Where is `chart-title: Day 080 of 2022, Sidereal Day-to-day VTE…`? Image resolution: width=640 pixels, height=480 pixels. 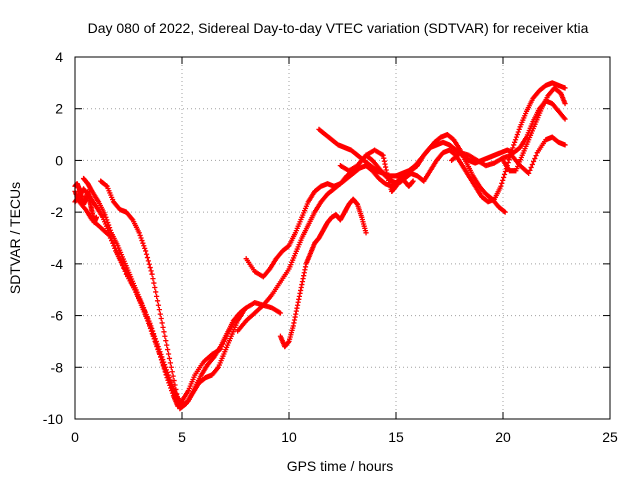
chart-title: Day 080 of 2022, Sidereal Day-to-day VTE… is located at coordinates (338, 28).